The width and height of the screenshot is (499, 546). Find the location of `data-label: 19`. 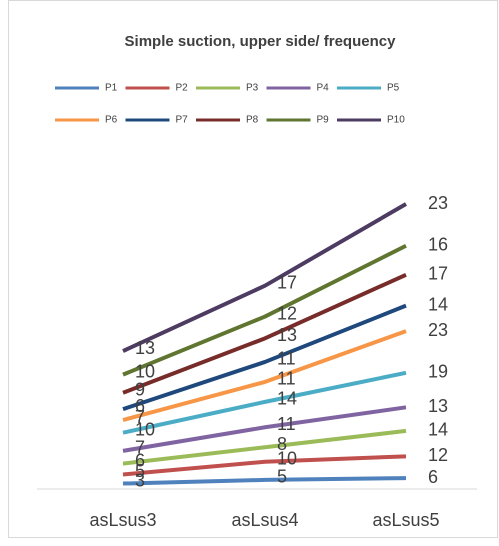

data-label: 19 is located at coordinates (438, 372).